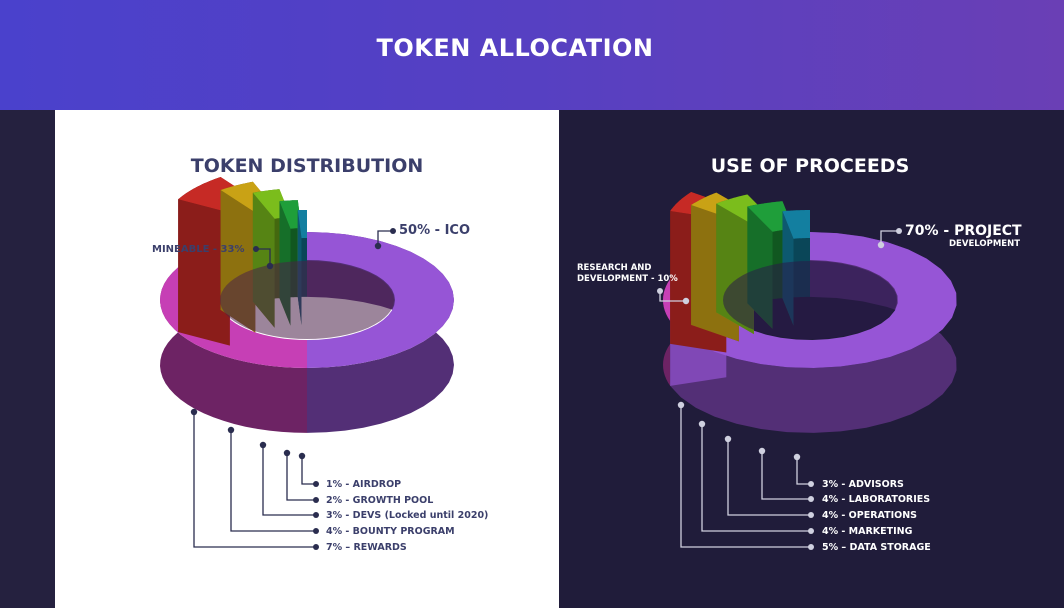  What do you see at coordinates (379, 500) in the screenshot?
I see `slice-label: 2% - GROWTH POOL` at bounding box center [379, 500].